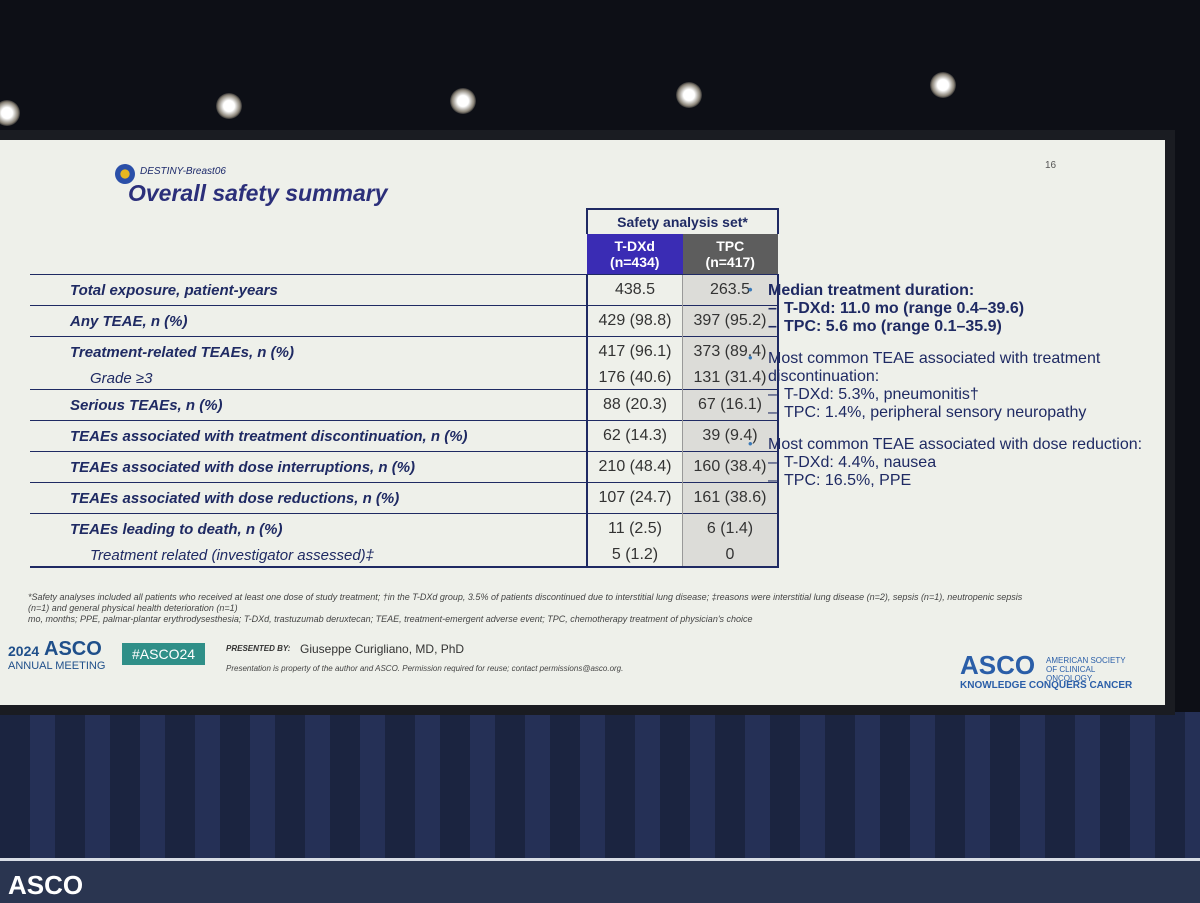  Describe the element at coordinates (308, 351) in the screenshot. I see `row-label: Treatment-related TEAEs, n (%)` at that location.